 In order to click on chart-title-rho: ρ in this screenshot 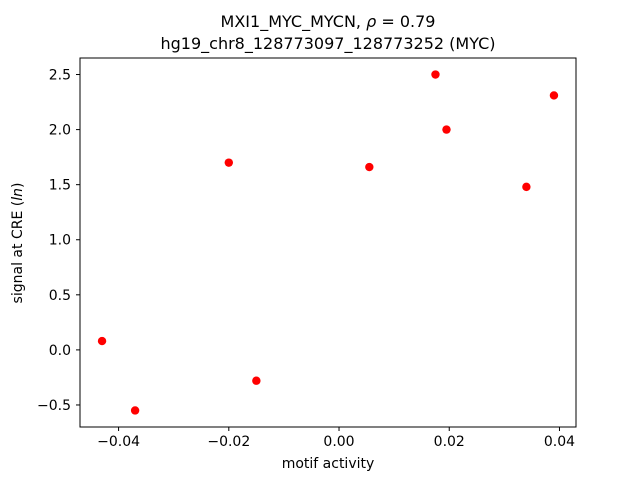, I will do `click(371, 21)`.